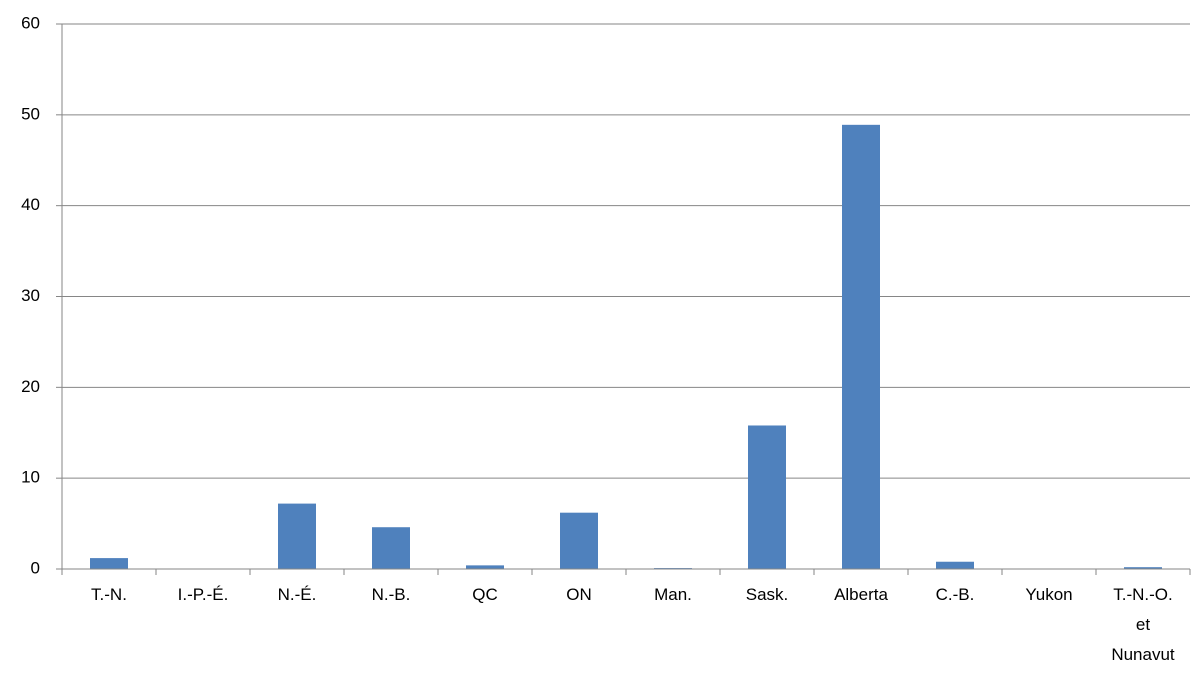  Describe the element at coordinates (30, 295) in the screenshot. I see `y-tick-label: 30` at that location.